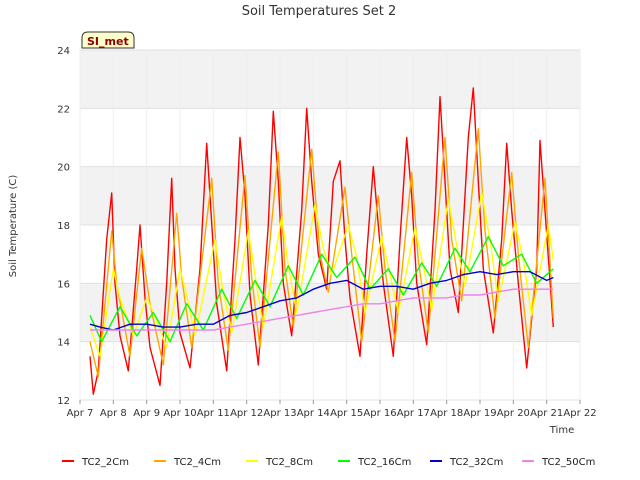 The width and height of the screenshot is (640, 480). I want to click on x-tick-label: Apr 18, so click(446, 413).